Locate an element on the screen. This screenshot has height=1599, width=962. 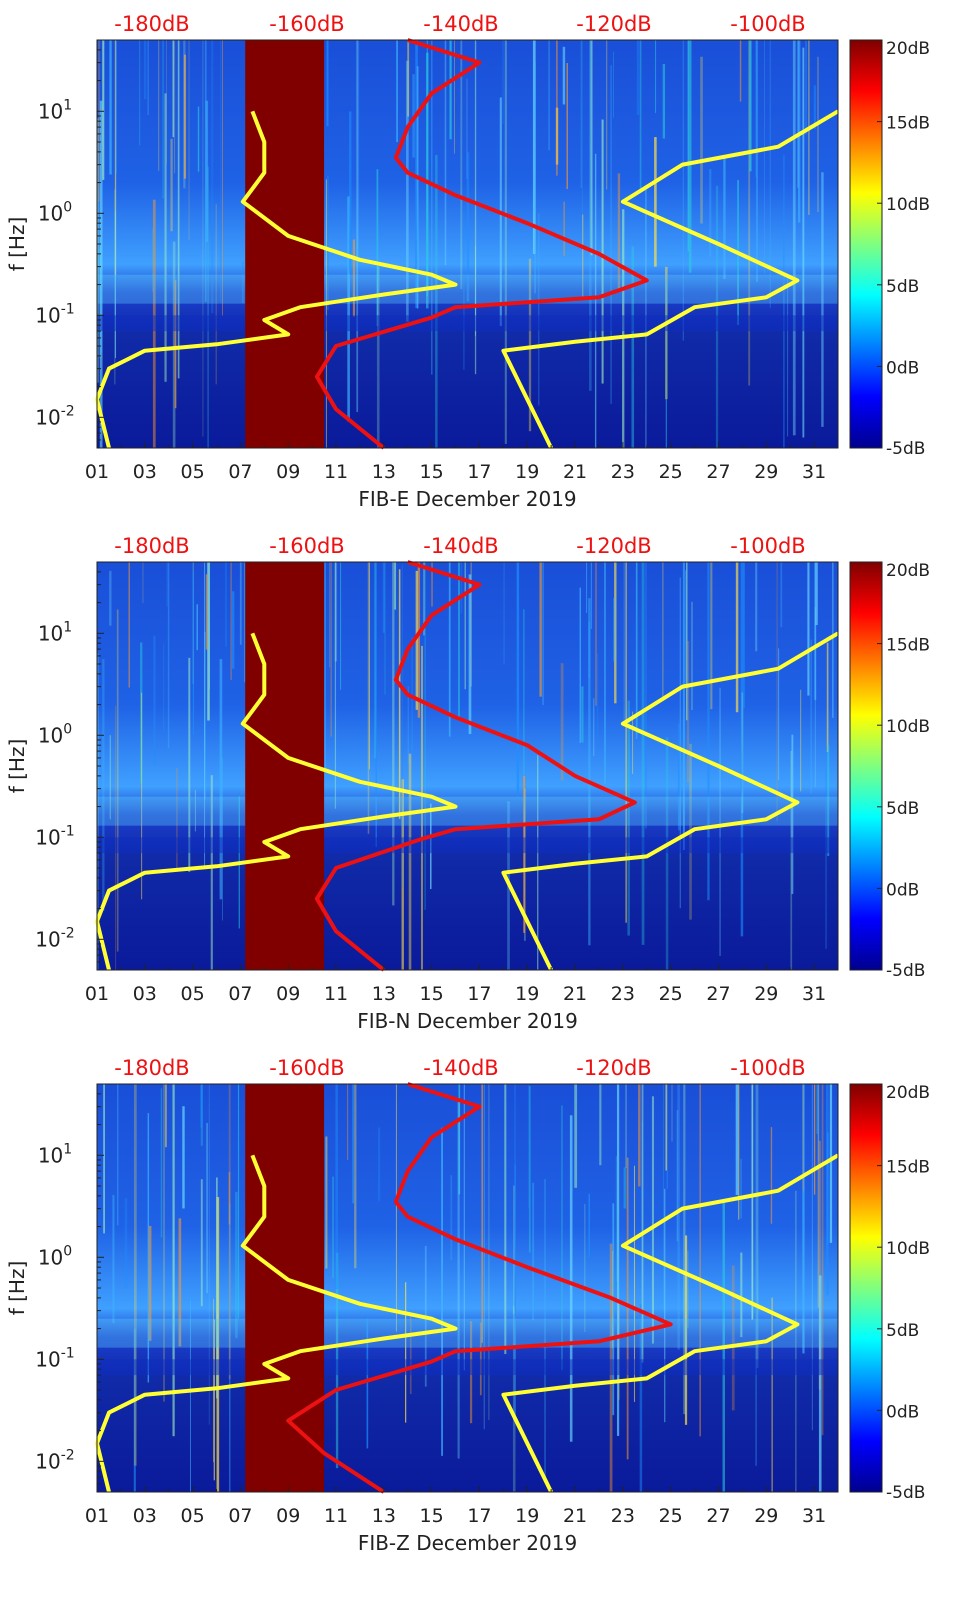
x-axis-label: FIB-N December 2019 is located at coordinates (467, 1021).